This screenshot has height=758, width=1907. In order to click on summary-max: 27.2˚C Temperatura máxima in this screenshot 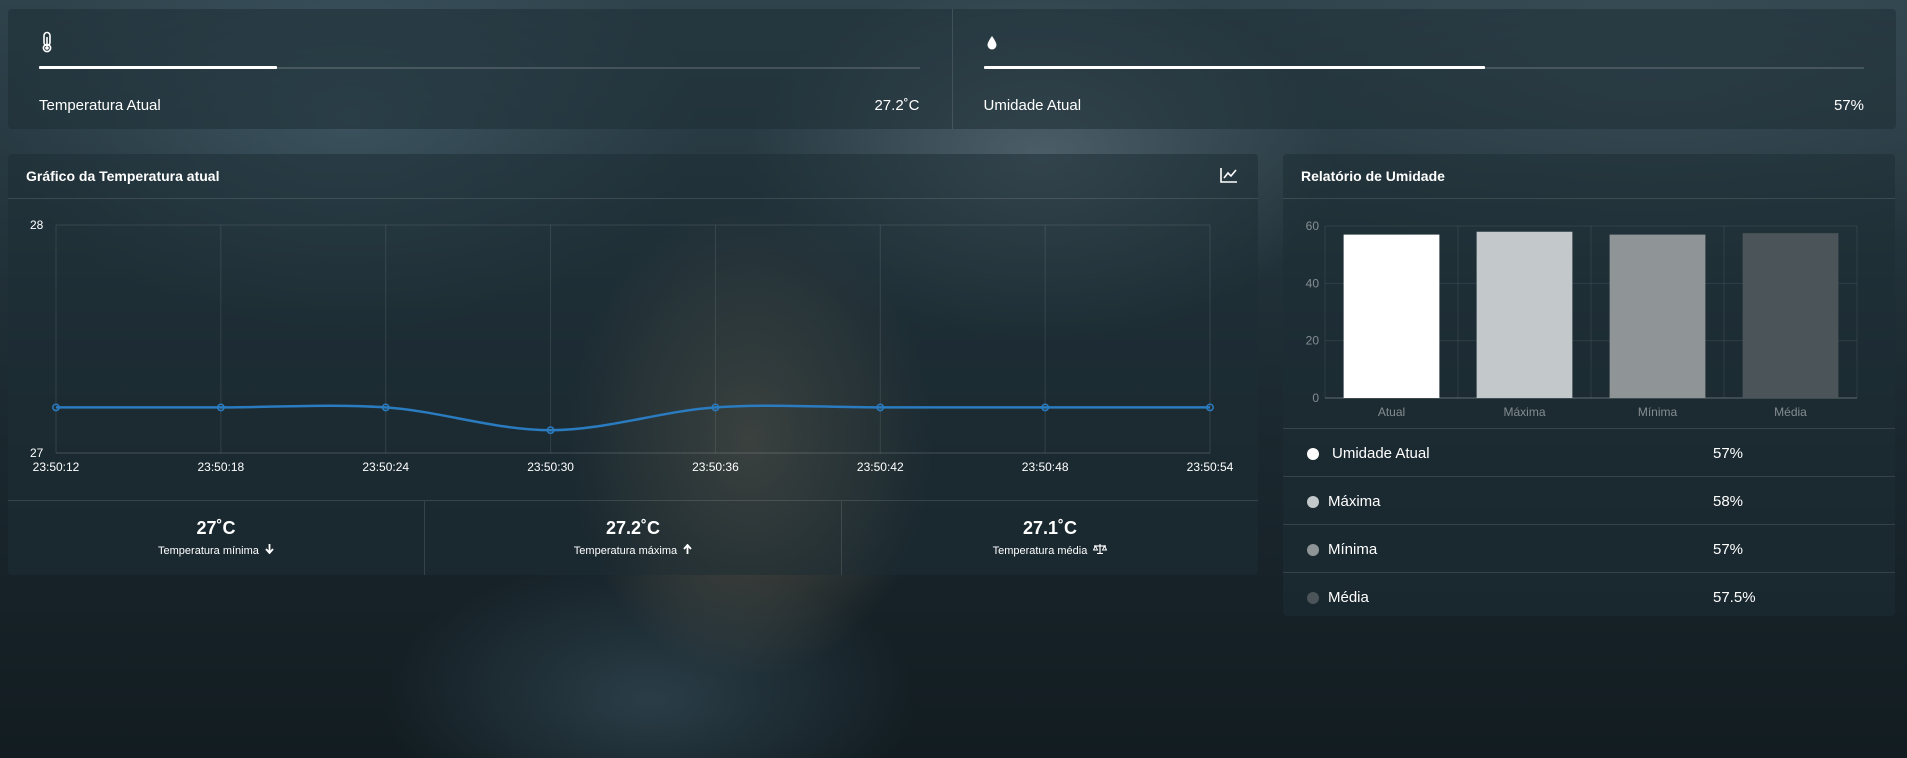, I will do `click(632, 538)`.